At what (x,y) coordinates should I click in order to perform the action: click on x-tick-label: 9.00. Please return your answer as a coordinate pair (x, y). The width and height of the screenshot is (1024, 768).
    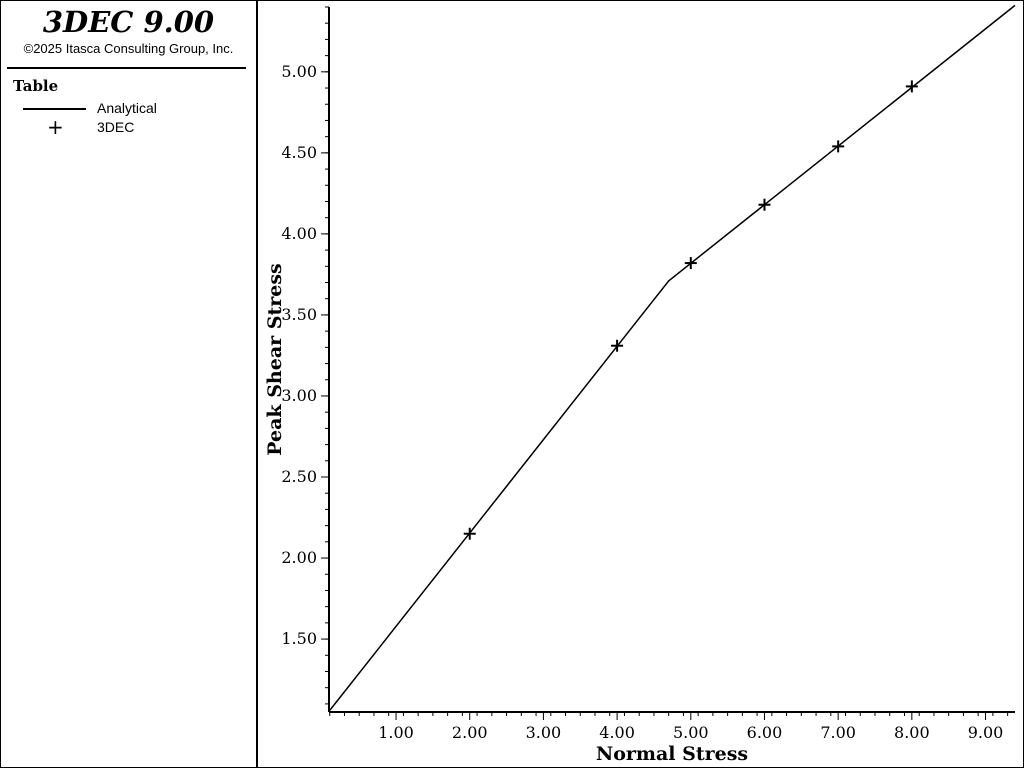
    Looking at the image, I should click on (986, 732).